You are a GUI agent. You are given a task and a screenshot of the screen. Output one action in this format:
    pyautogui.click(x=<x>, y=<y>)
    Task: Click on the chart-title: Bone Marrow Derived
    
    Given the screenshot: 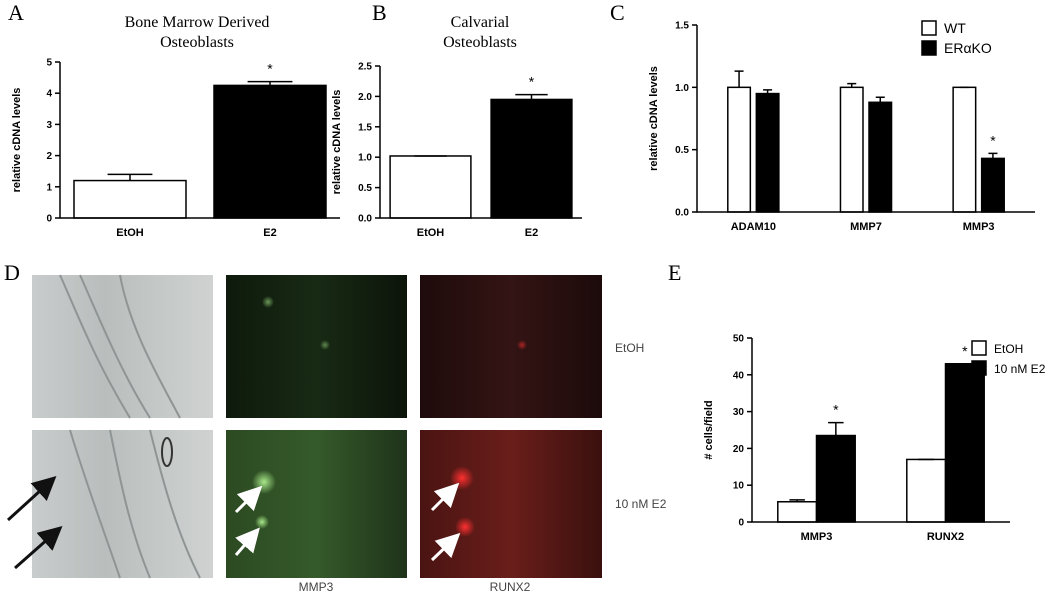 What is the action you would take?
    pyautogui.click(x=197, y=22)
    